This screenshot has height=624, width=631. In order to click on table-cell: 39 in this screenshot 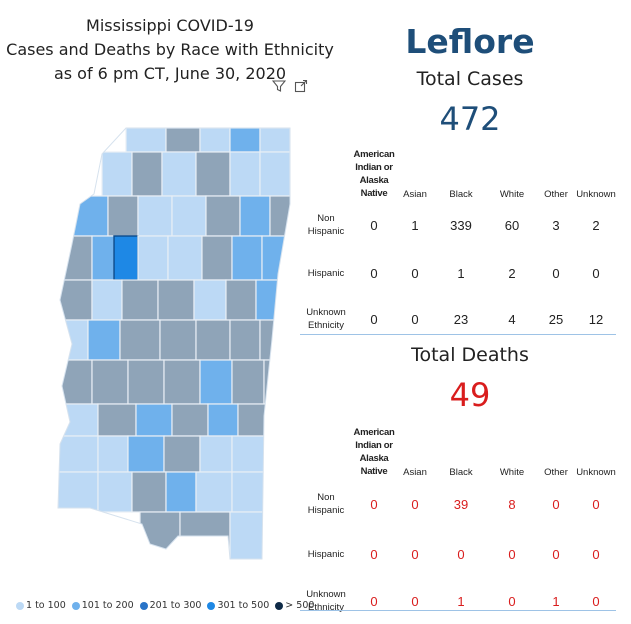, I will do `click(461, 504)`.